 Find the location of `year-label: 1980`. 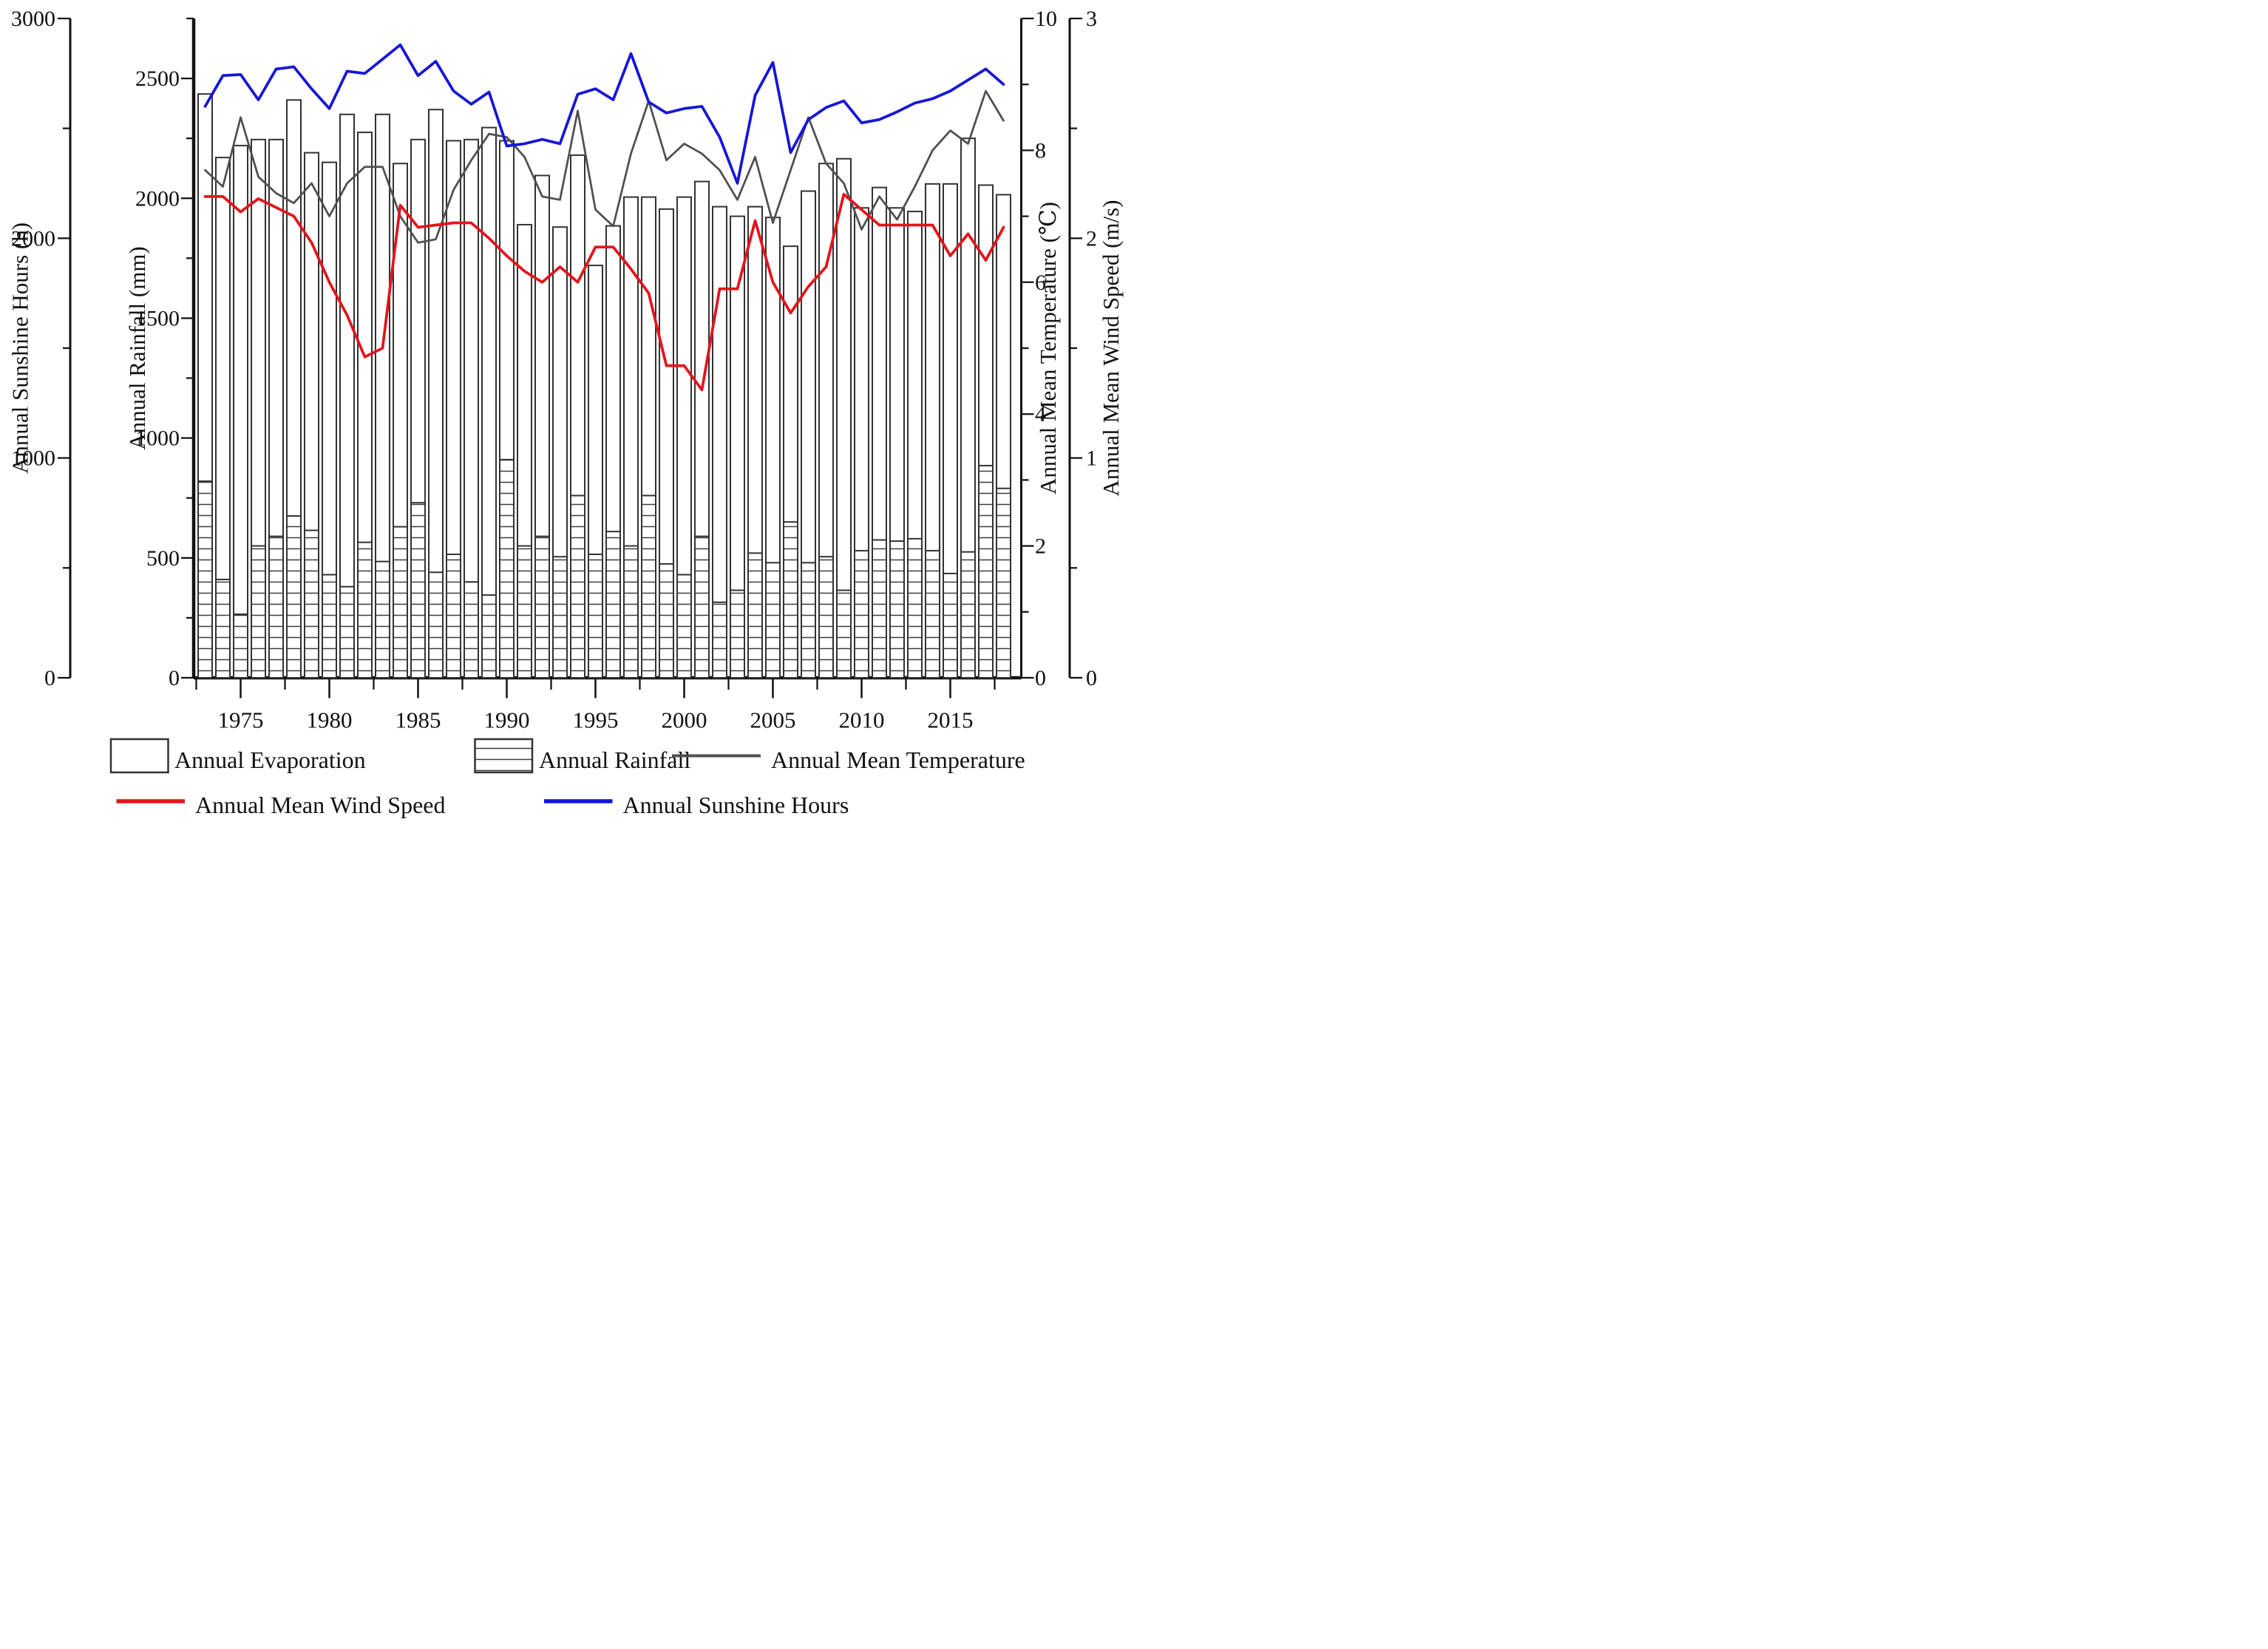

year-label: 1980 is located at coordinates (330, 720).